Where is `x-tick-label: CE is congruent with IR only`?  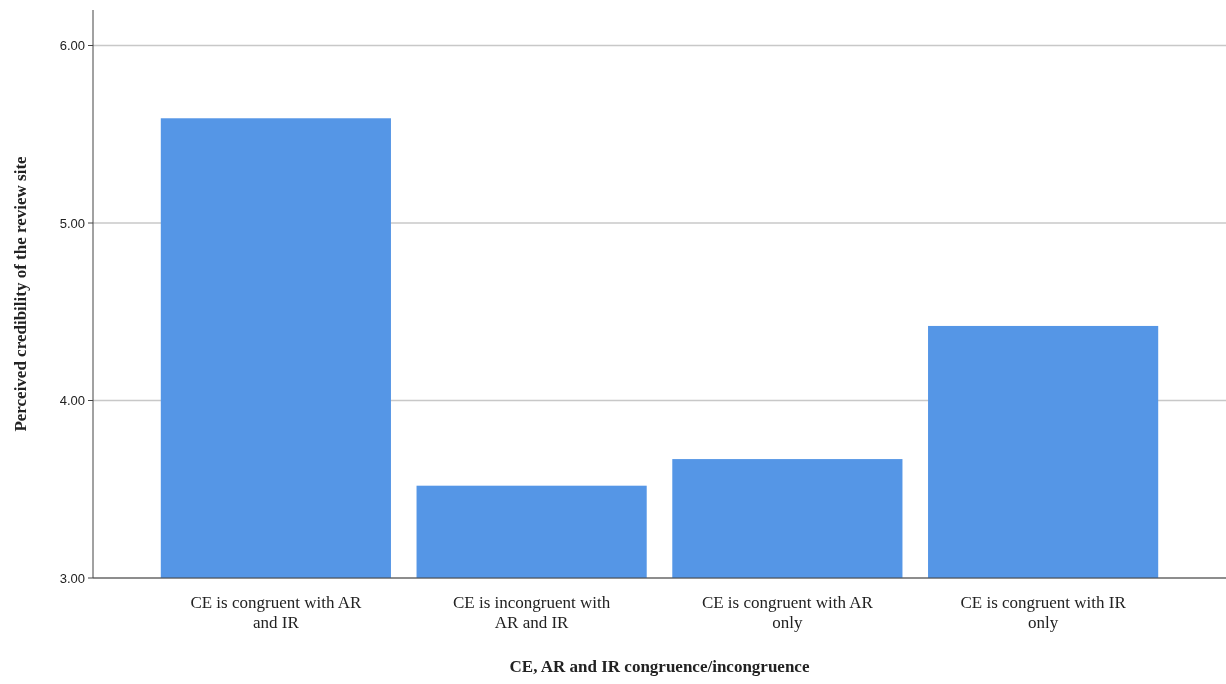
x-tick-label: CE is congruent with IR only is located at coordinates (1043, 612).